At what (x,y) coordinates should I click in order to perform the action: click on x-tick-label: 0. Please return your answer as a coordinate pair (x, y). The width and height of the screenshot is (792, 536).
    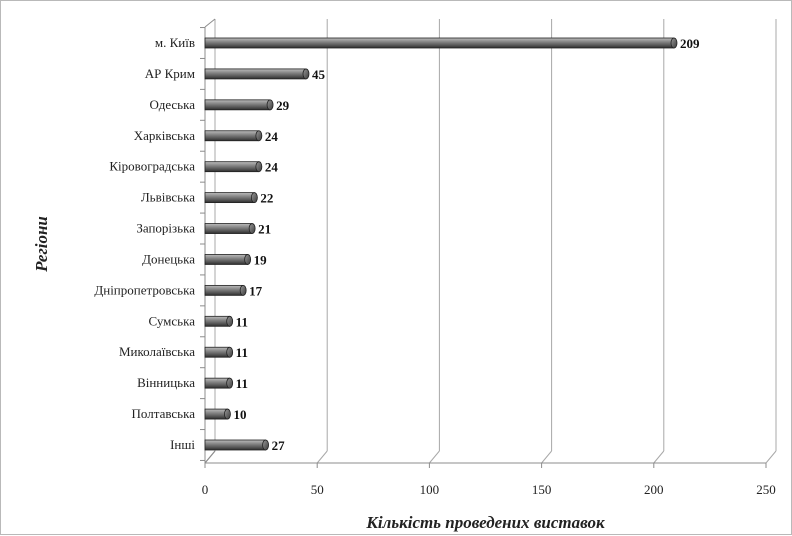
    Looking at the image, I should click on (205, 489).